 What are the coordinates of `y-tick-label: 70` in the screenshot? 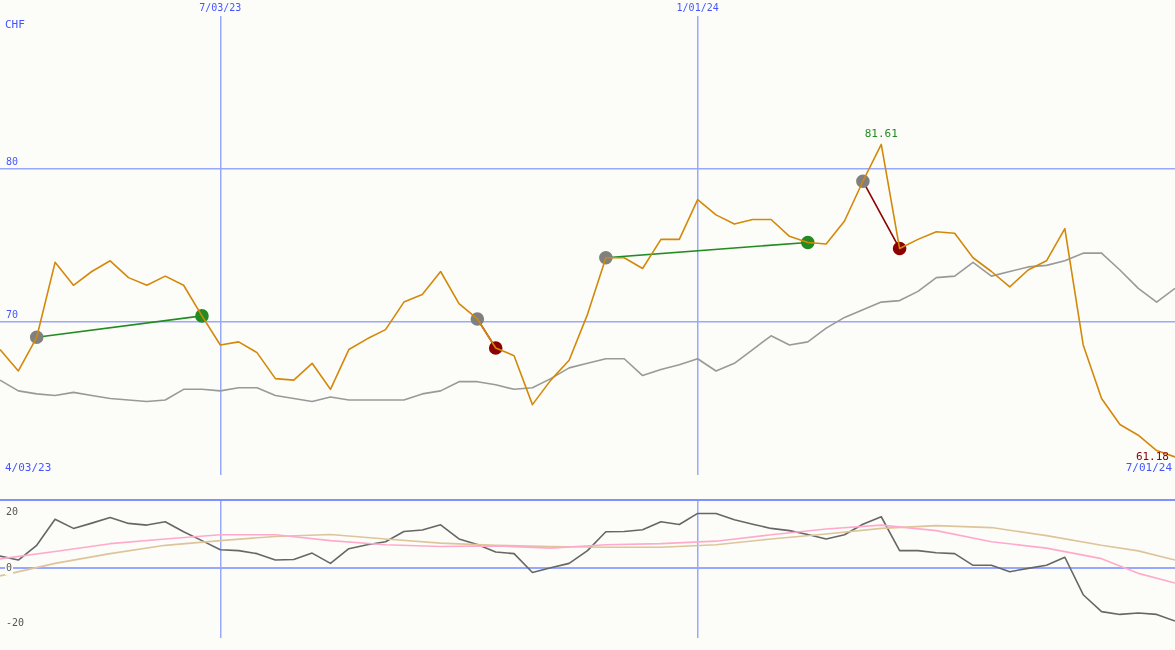 It's located at (12, 314).